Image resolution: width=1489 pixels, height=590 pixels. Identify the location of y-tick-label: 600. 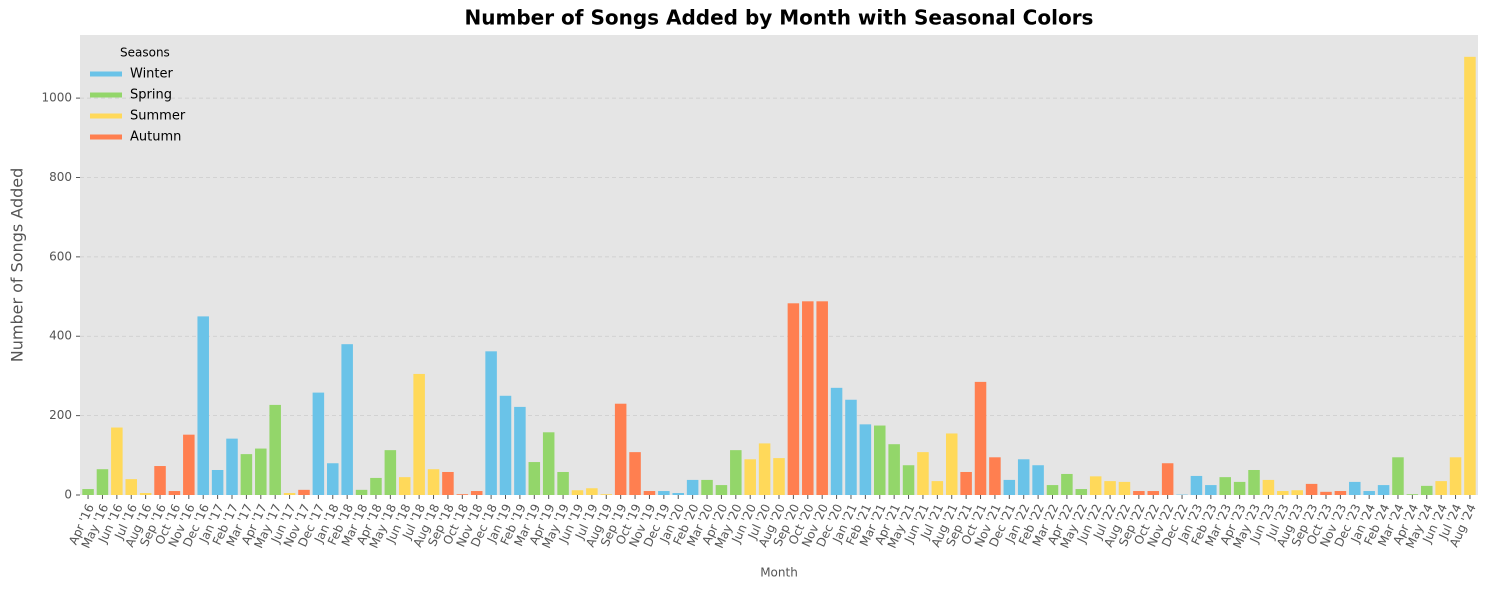
(60, 256).